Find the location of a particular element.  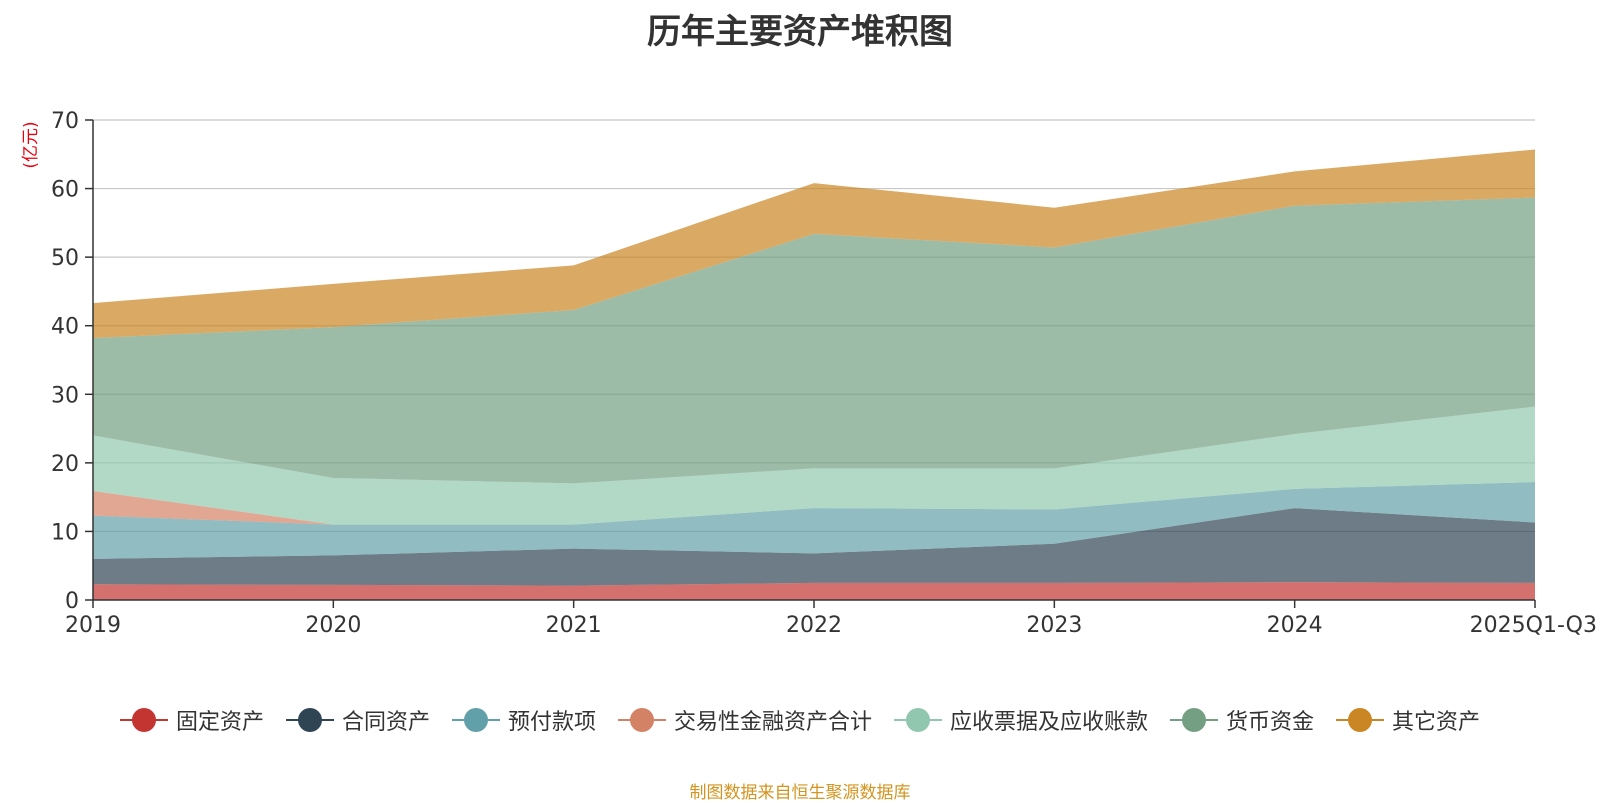

y-tick-label-30: 30 is located at coordinates (65, 395).